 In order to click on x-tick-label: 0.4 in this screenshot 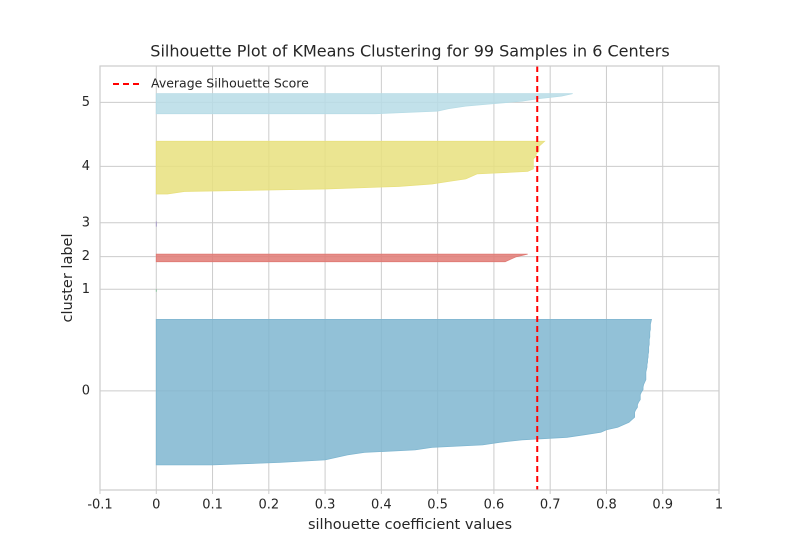, I will do `click(381, 505)`.